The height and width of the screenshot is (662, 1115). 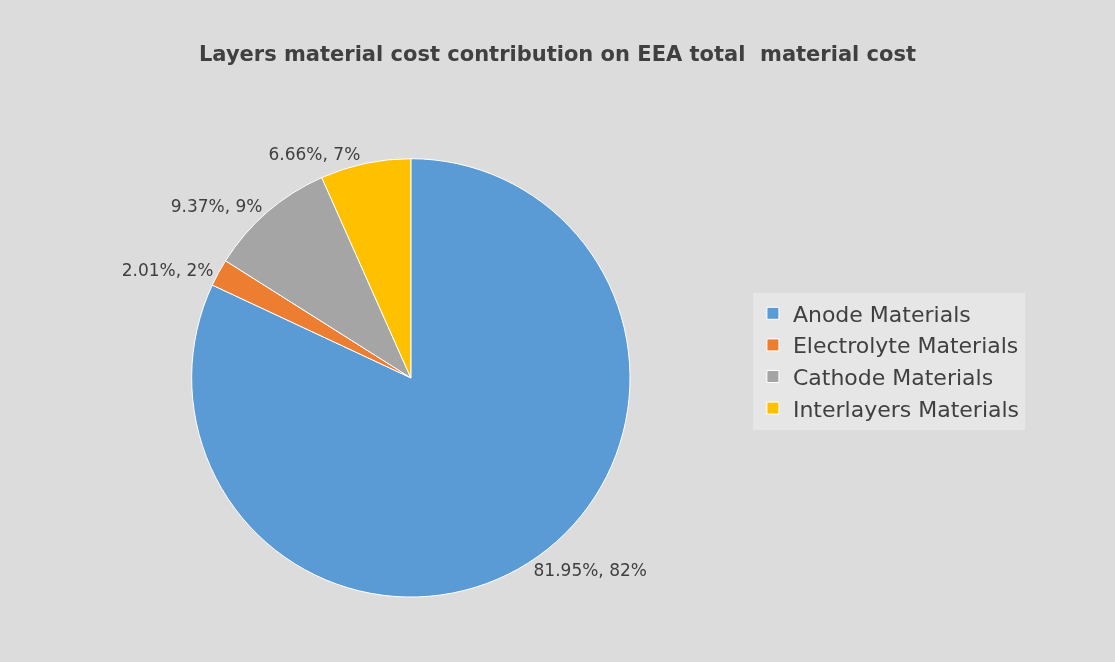 What do you see at coordinates (906, 409) in the screenshot?
I see `legend-label: Interlayers Materials` at bounding box center [906, 409].